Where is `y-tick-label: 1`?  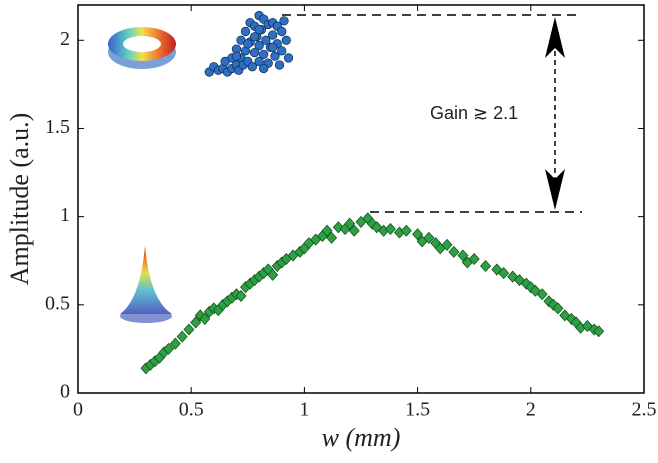 y-tick-label: 1 is located at coordinates (65, 215).